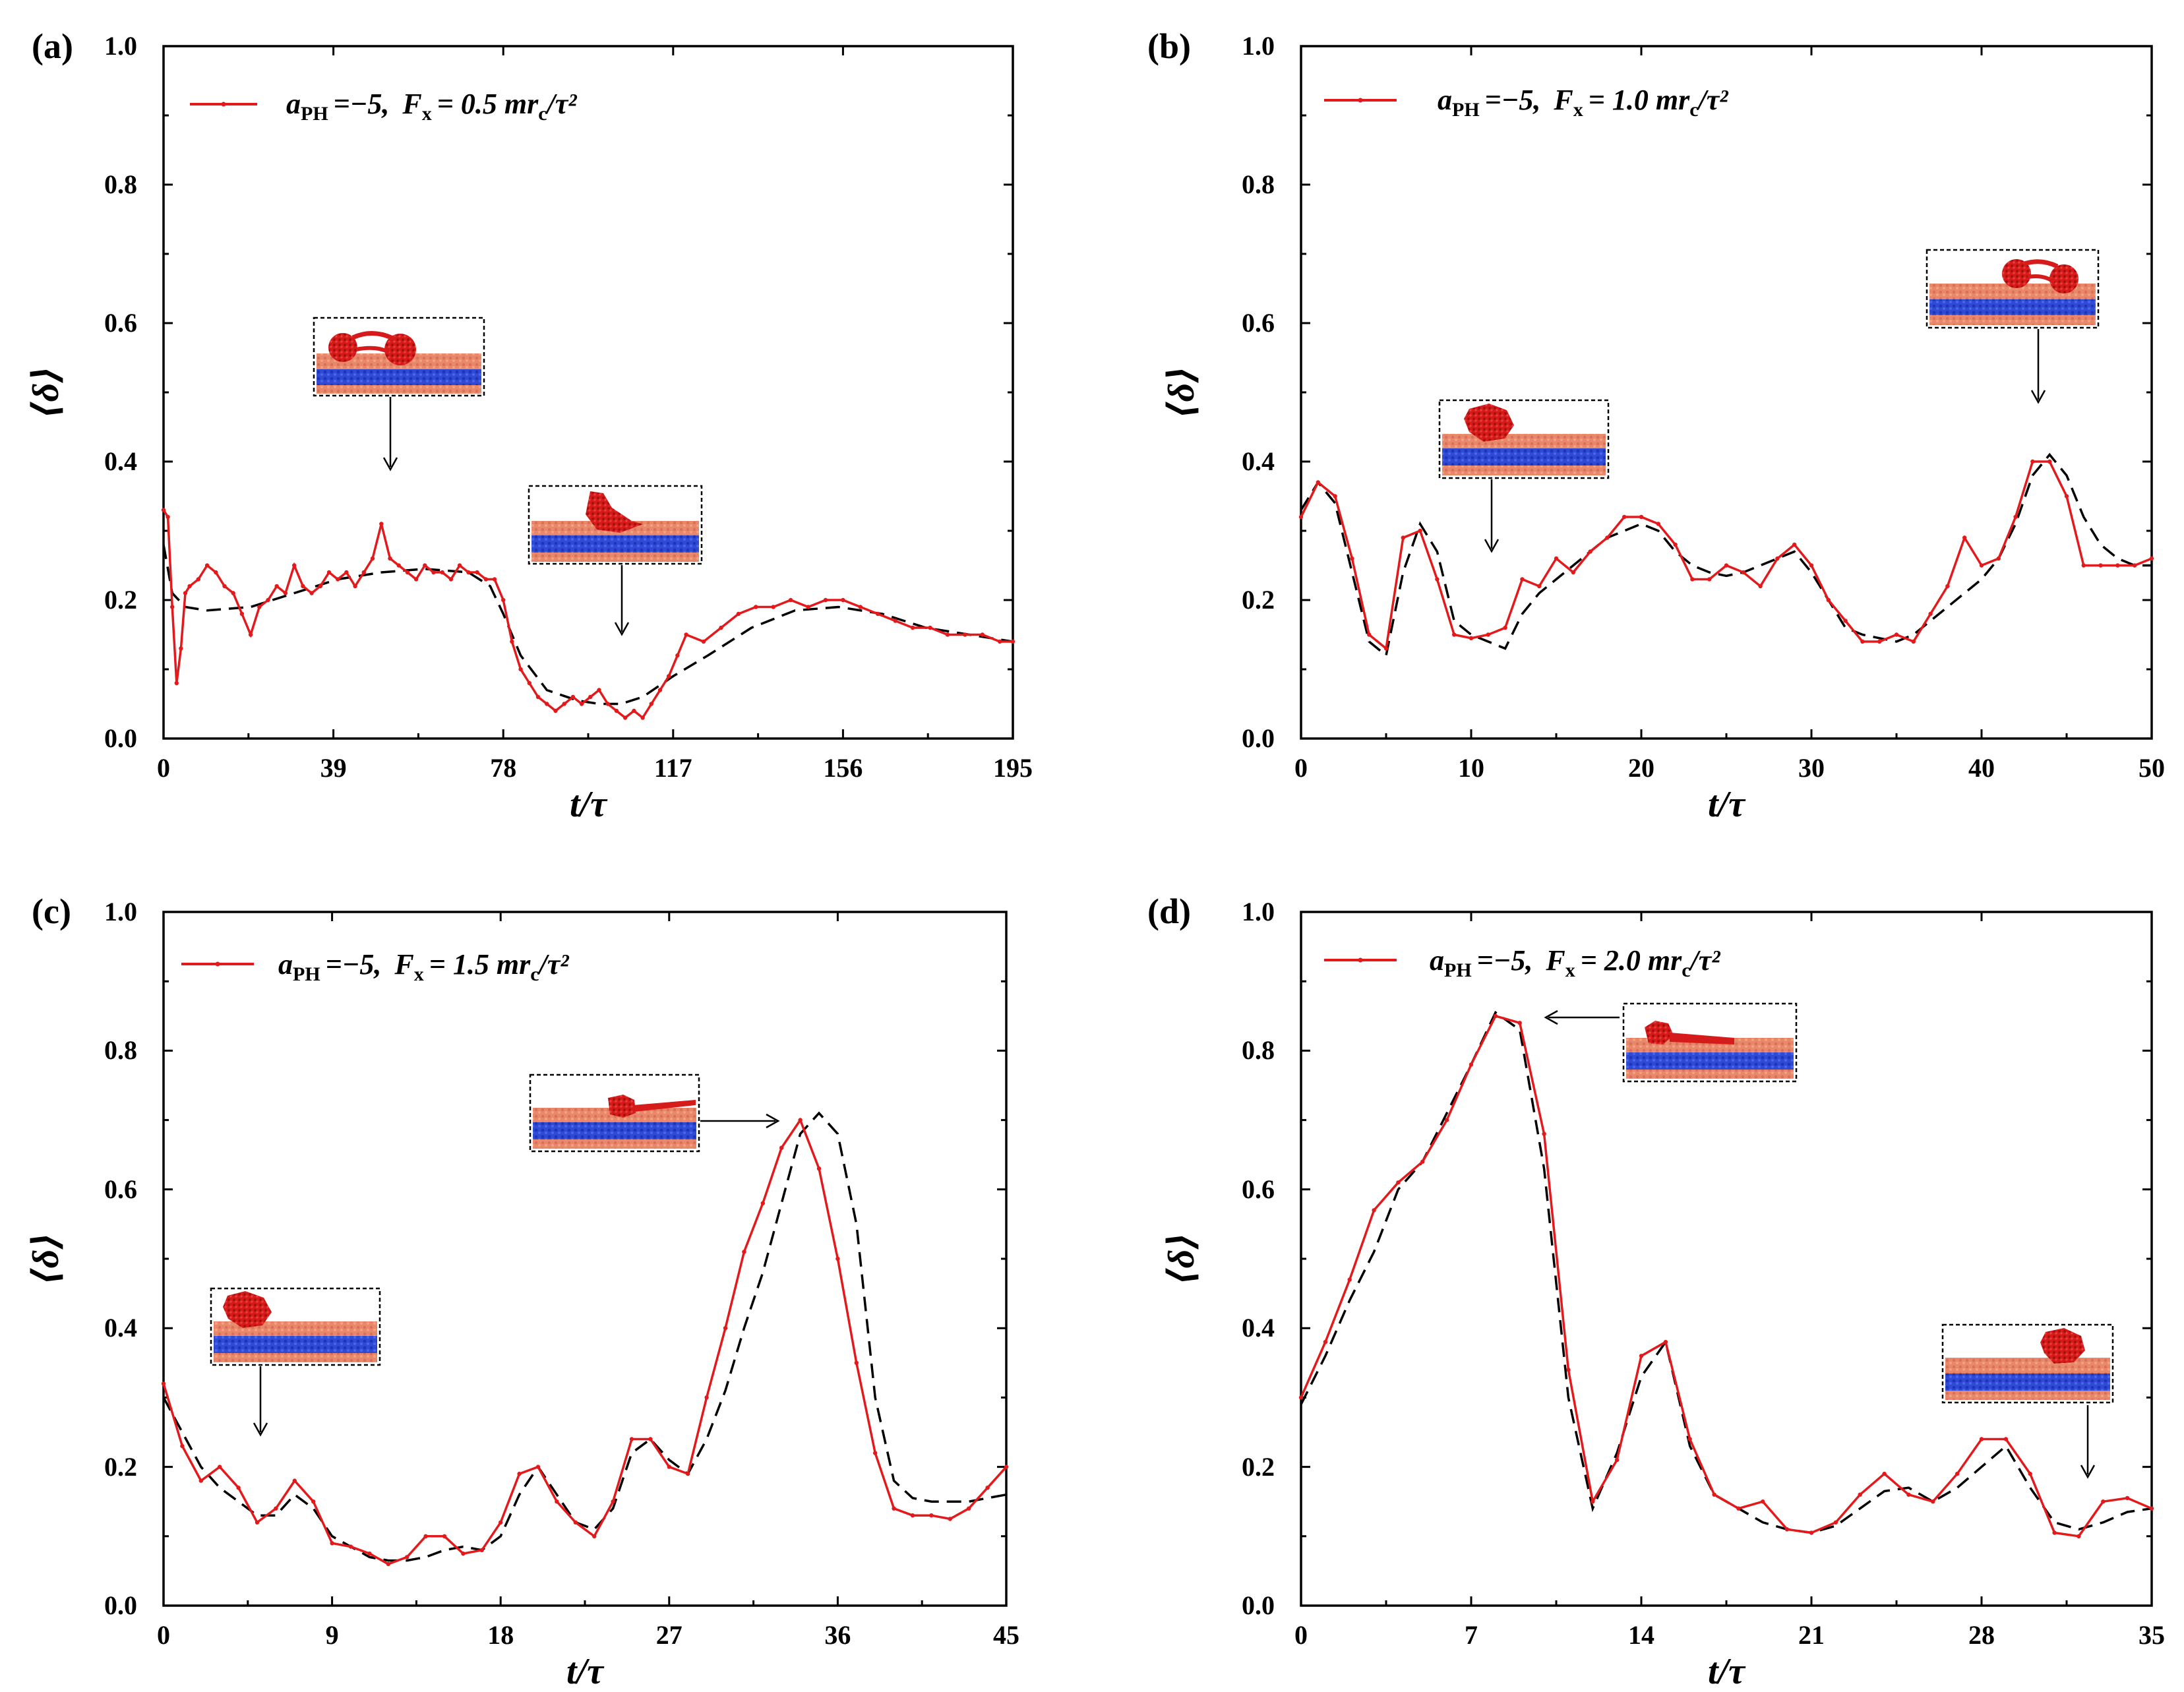 The image size is (2184, 1692). What do you see at coordinates (1811, 768) in the screenshot?
I see `x-tick-label: 30` at bounding box center [1811, 768].